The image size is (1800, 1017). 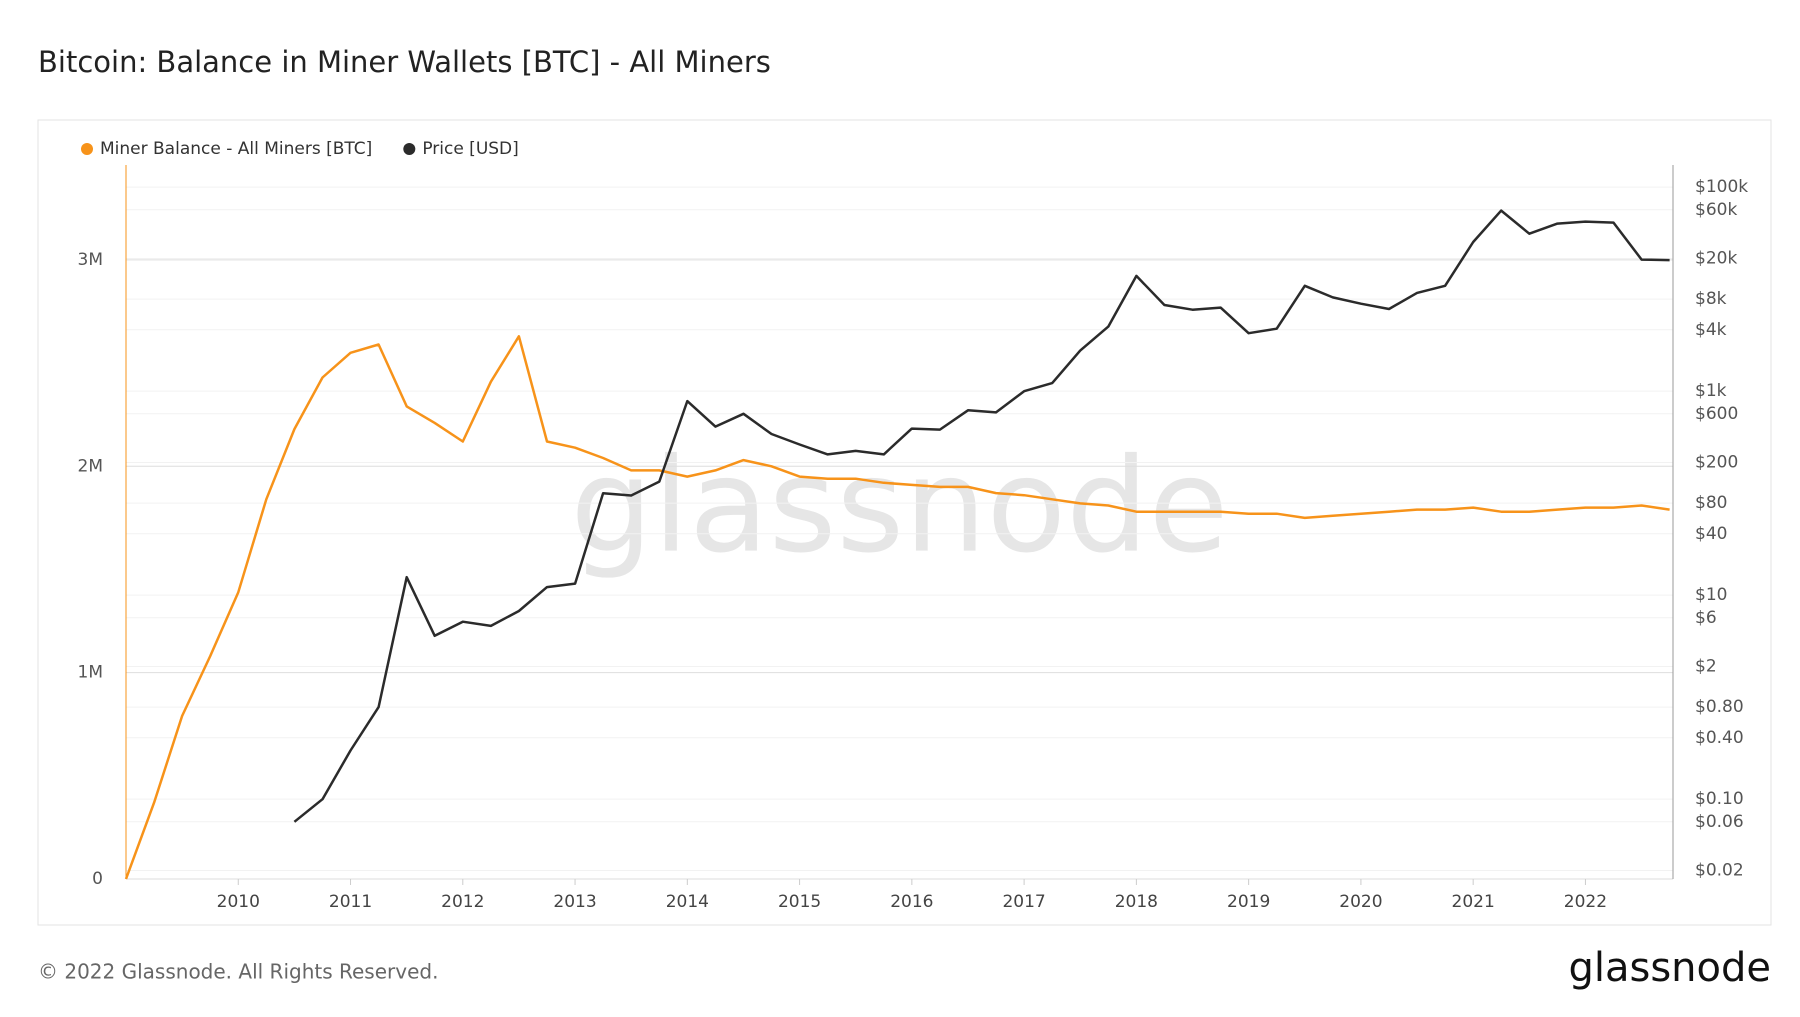 I want to click on y2-tick-label: $8k, so click(x=1711, y=299).